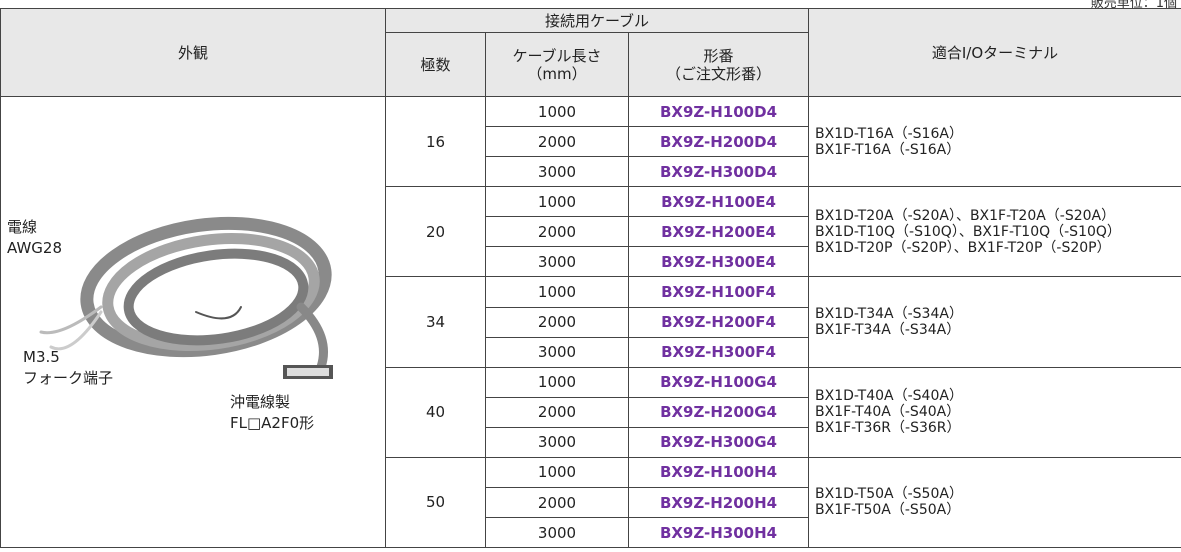  I want to click on terminal-cell: BX1D-T16A（-S16A） BX1F-T16A（-S16A）, so click(994, 141).